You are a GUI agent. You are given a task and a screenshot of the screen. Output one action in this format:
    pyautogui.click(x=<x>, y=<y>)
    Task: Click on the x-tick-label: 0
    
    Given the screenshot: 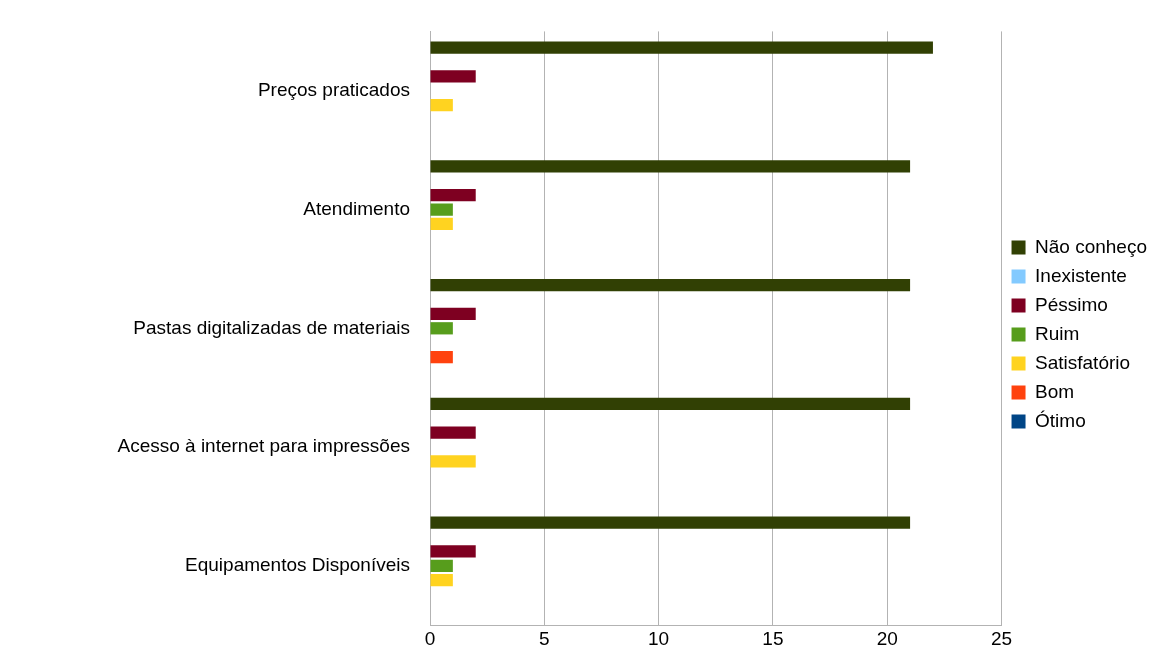 What is the action you would take?
    pyautogui.click(x=430, y=638)
    